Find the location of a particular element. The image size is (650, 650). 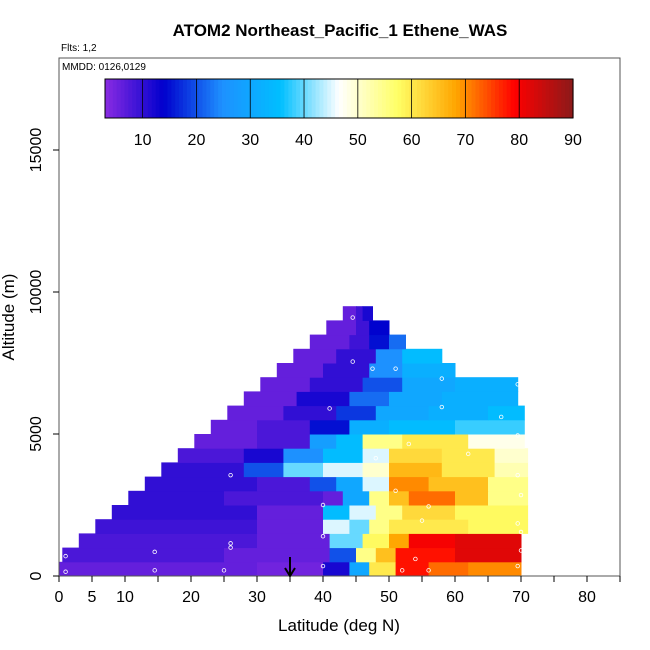

y-tick-label: 0 is located at coordinates (36, 575).